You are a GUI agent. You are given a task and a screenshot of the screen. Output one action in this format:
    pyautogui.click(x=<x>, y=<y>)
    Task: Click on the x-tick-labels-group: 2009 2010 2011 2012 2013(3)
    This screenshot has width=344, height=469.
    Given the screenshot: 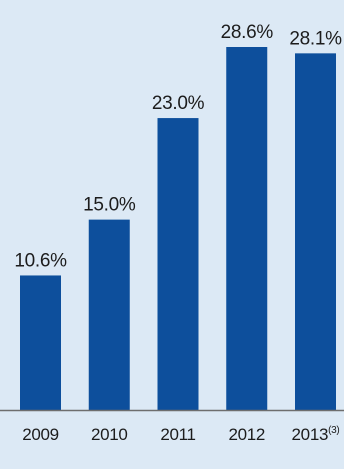 What is the action you would take?
    pyautogui.click(x=181, y=434)
    